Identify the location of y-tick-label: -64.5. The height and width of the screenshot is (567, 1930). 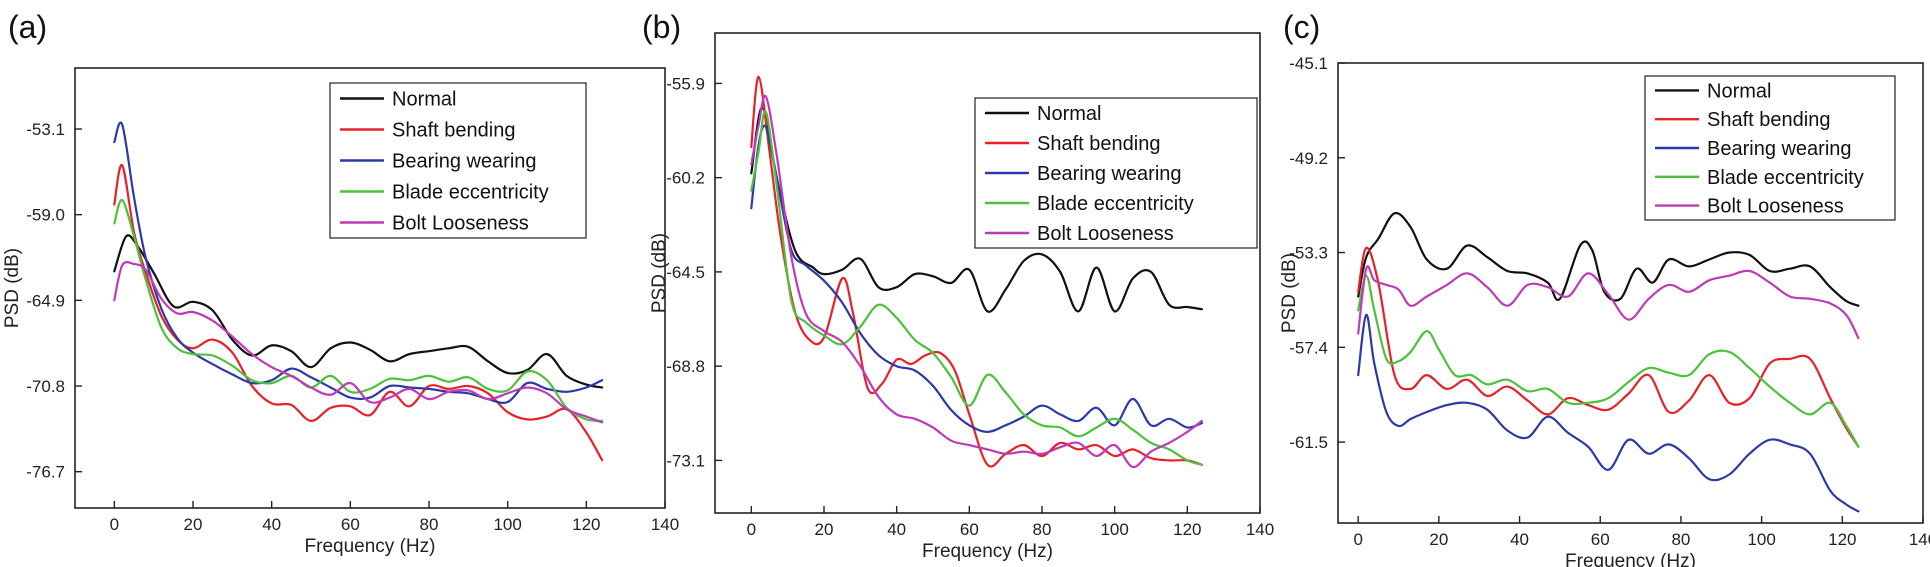
(685, 272).